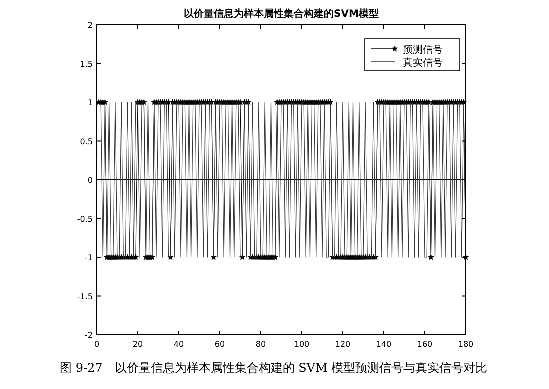 The image size is (549, 389). I want to click on y-tick-label: 0, so click(90, 180).